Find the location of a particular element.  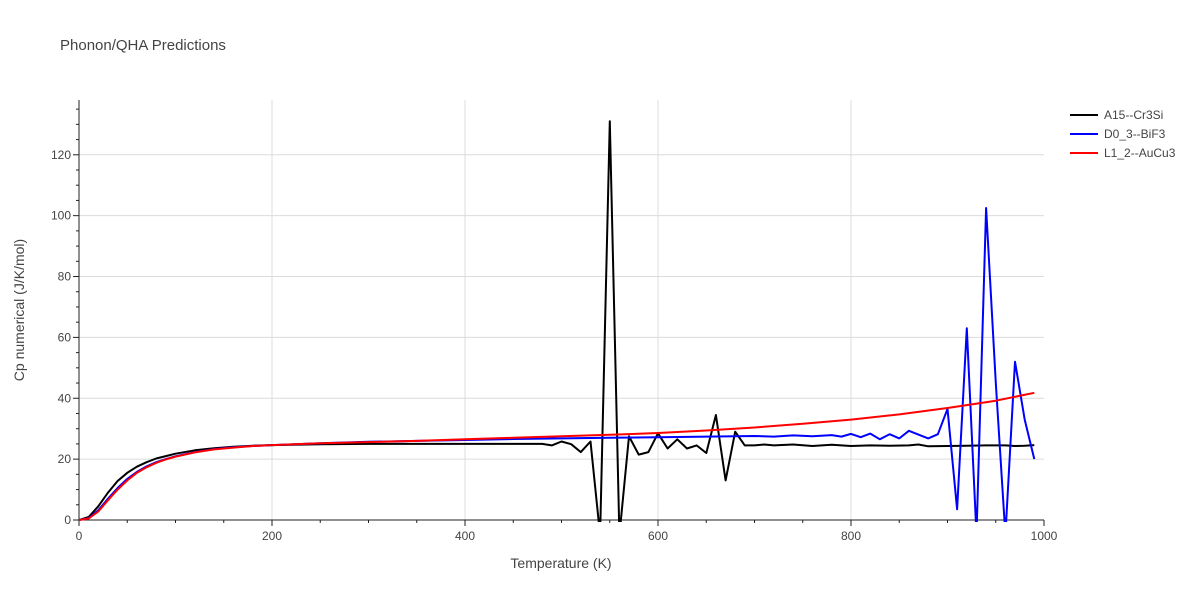

legend: A15--Cr3Si D0_3--BiF3 L1_2--AuCu3 is located at coordinates (1123, 134).